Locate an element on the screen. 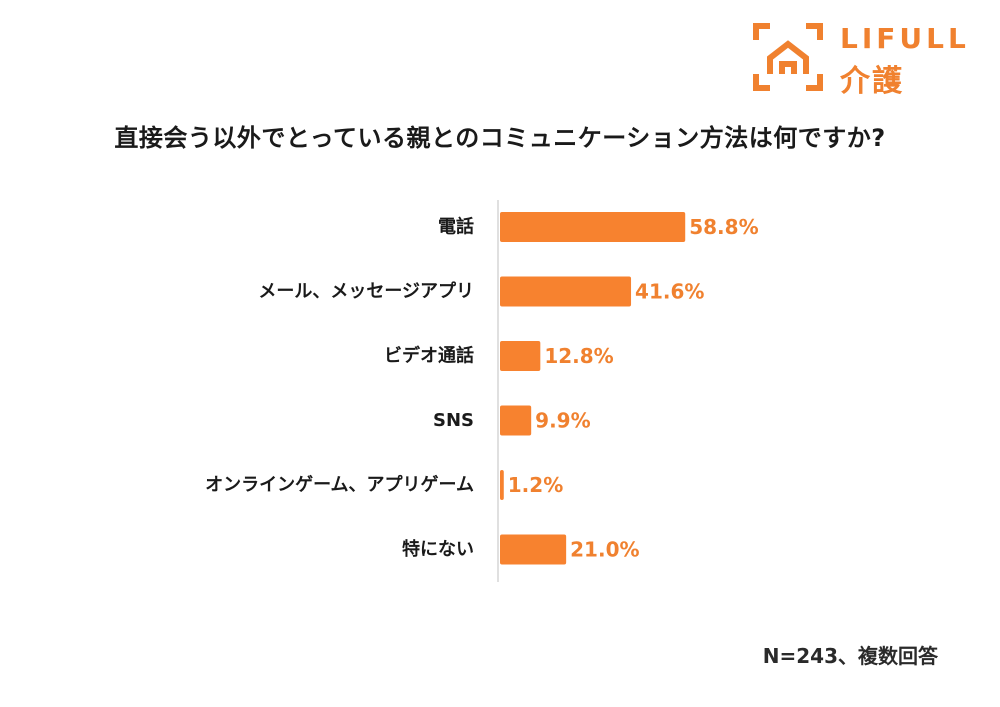 The height and width of the screenshot is (707, 1000). category-label: 電話 is located at coordinates (456, 227).